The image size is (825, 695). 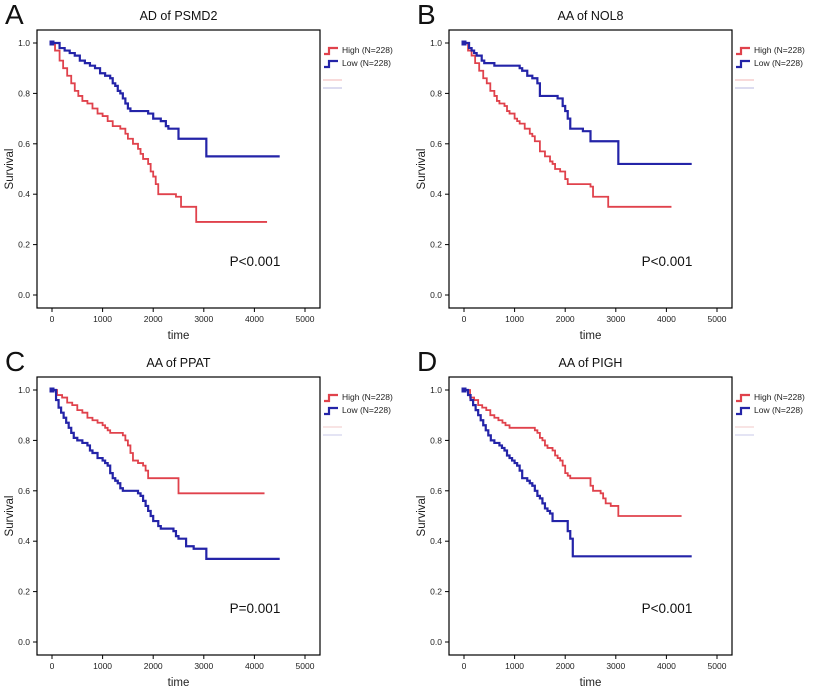 I want to click on pvalue-annotation-b: P<0.001, so click(x=667, y=261).